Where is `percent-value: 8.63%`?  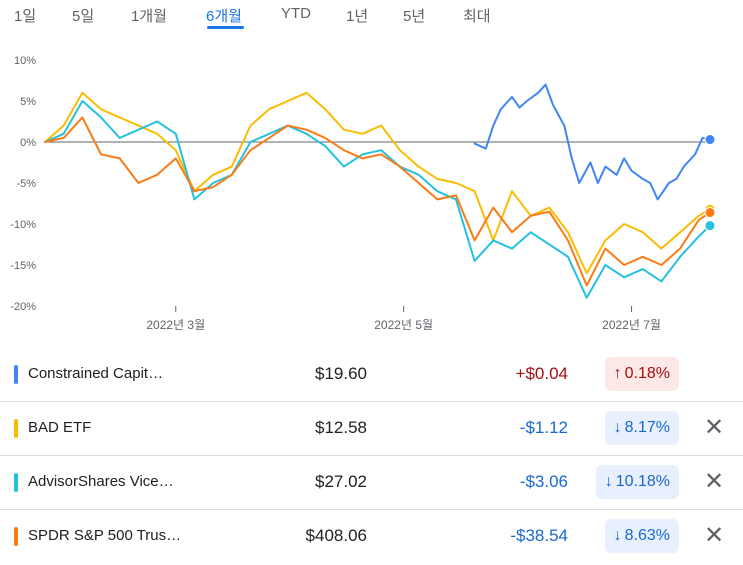 percent-value: 8.63% is located at coordinates (647, 535).